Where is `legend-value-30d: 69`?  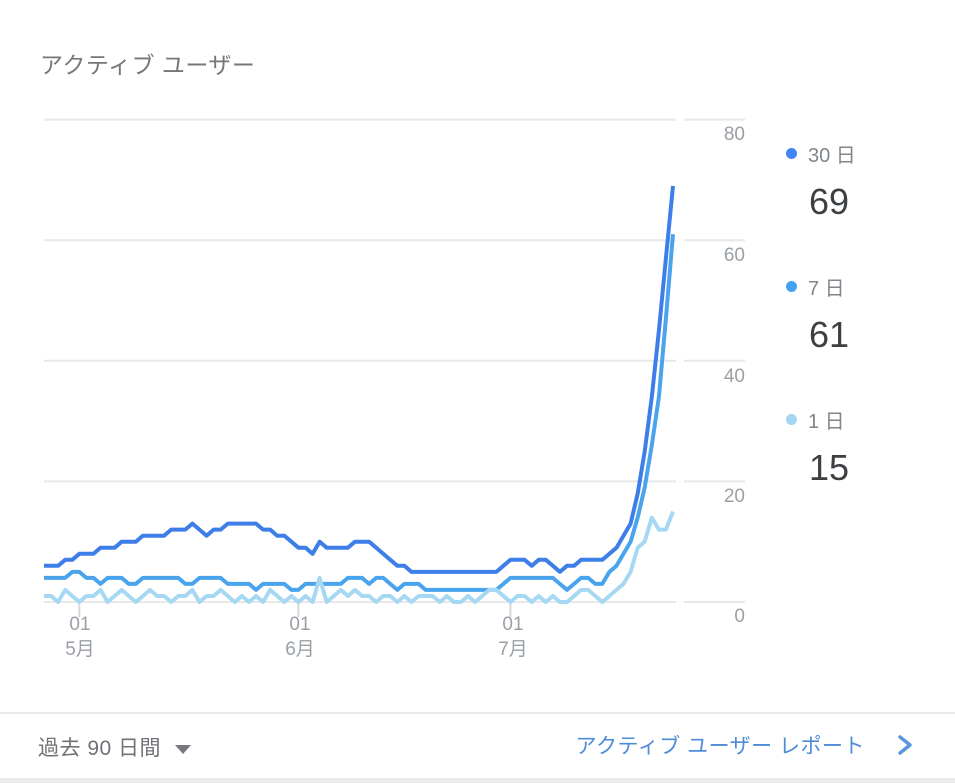 legend-value-30d: 69 is located at coordinates (829, 201).